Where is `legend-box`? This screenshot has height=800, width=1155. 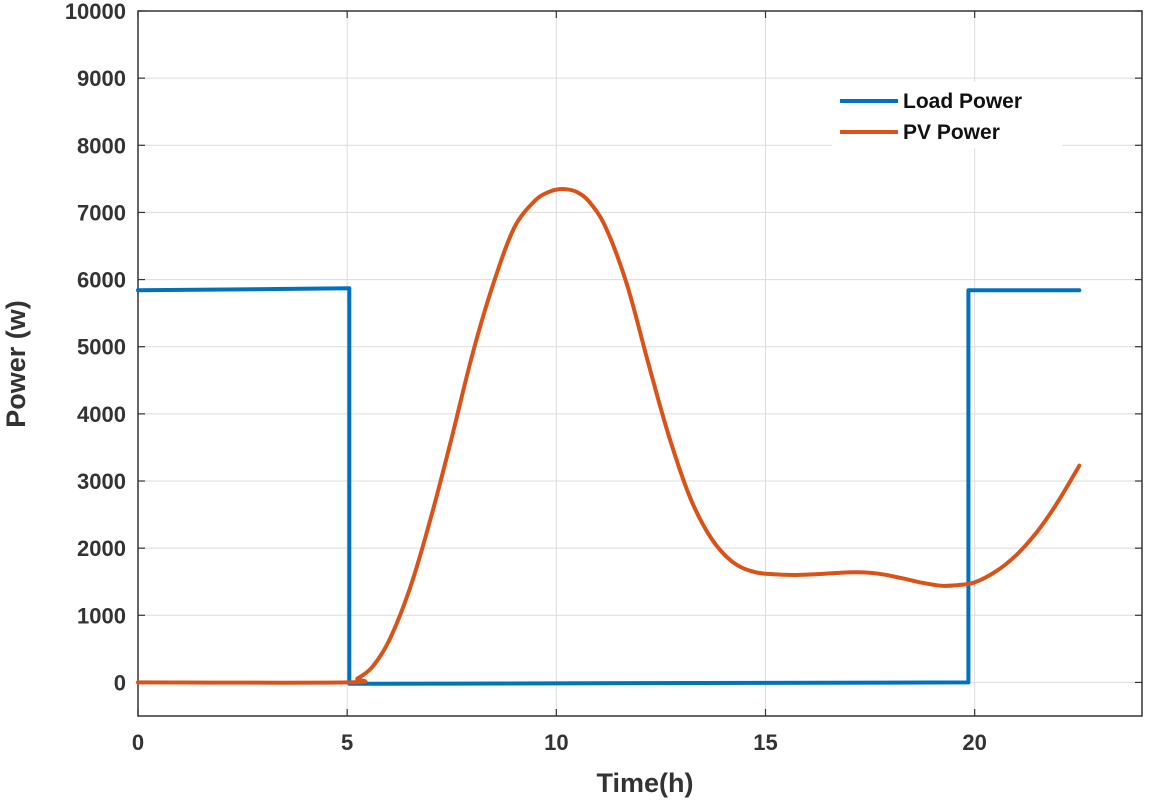
legend-box is located at coordinates (947, 115).